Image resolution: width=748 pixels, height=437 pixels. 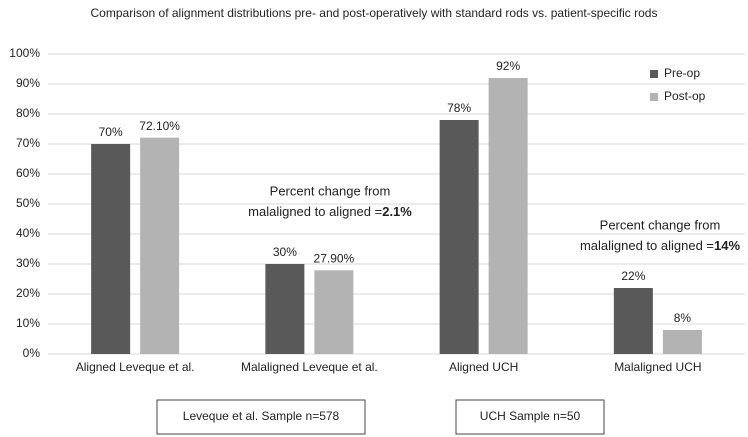 What do you see at coordinates (508, 66) in the screenshot?
I see `value-label: 92%` at bounding box center [508, 66].